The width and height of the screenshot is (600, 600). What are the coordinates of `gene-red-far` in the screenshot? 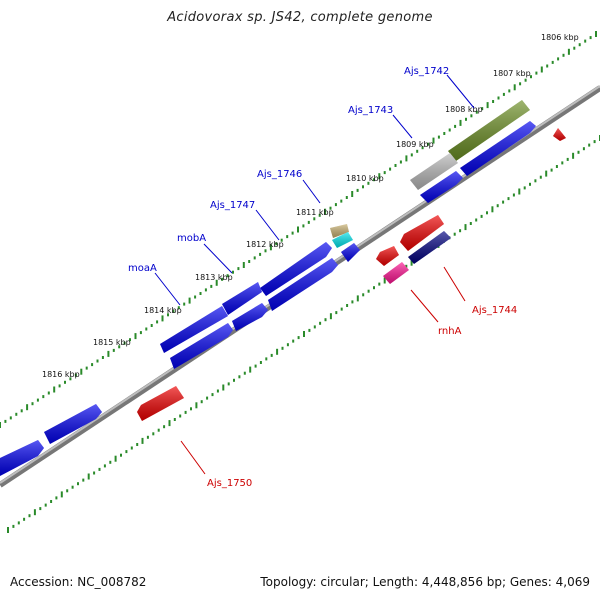 It's located at (559, 134).